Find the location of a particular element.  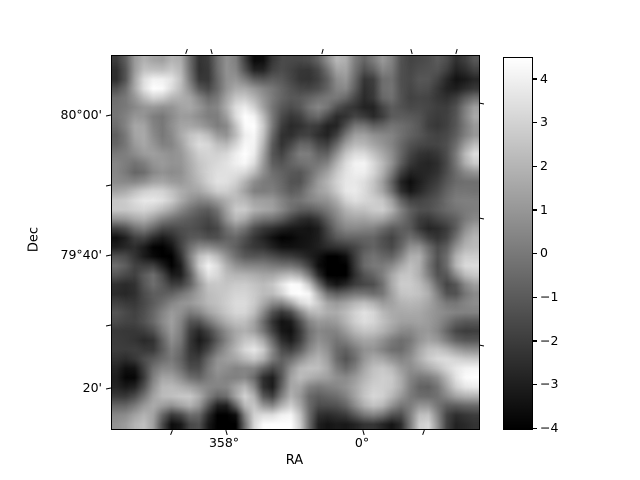

colorbar-ticklabel: 0 is located at coordinates (544, 253).